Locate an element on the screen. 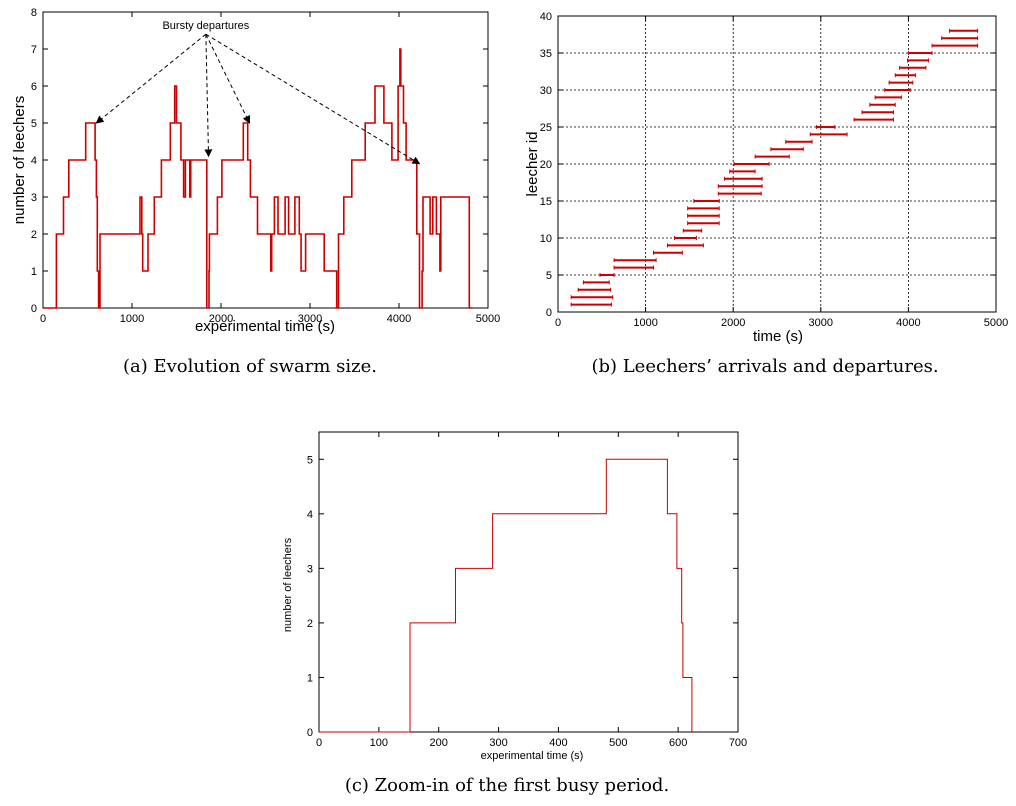  chart-b-ytick-label: 20 is located at coordinates (546, 165).